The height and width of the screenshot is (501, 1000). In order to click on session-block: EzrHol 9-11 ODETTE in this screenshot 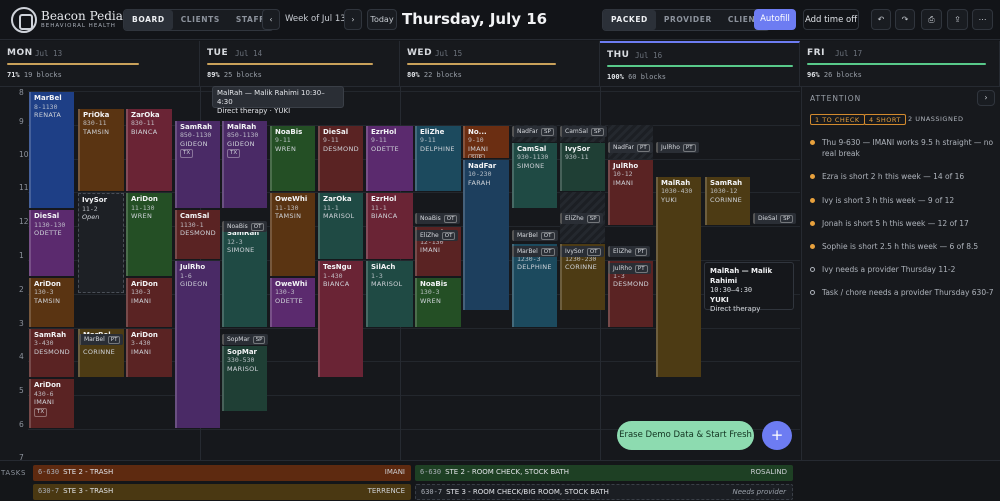, I will do `click(389, 158)`.